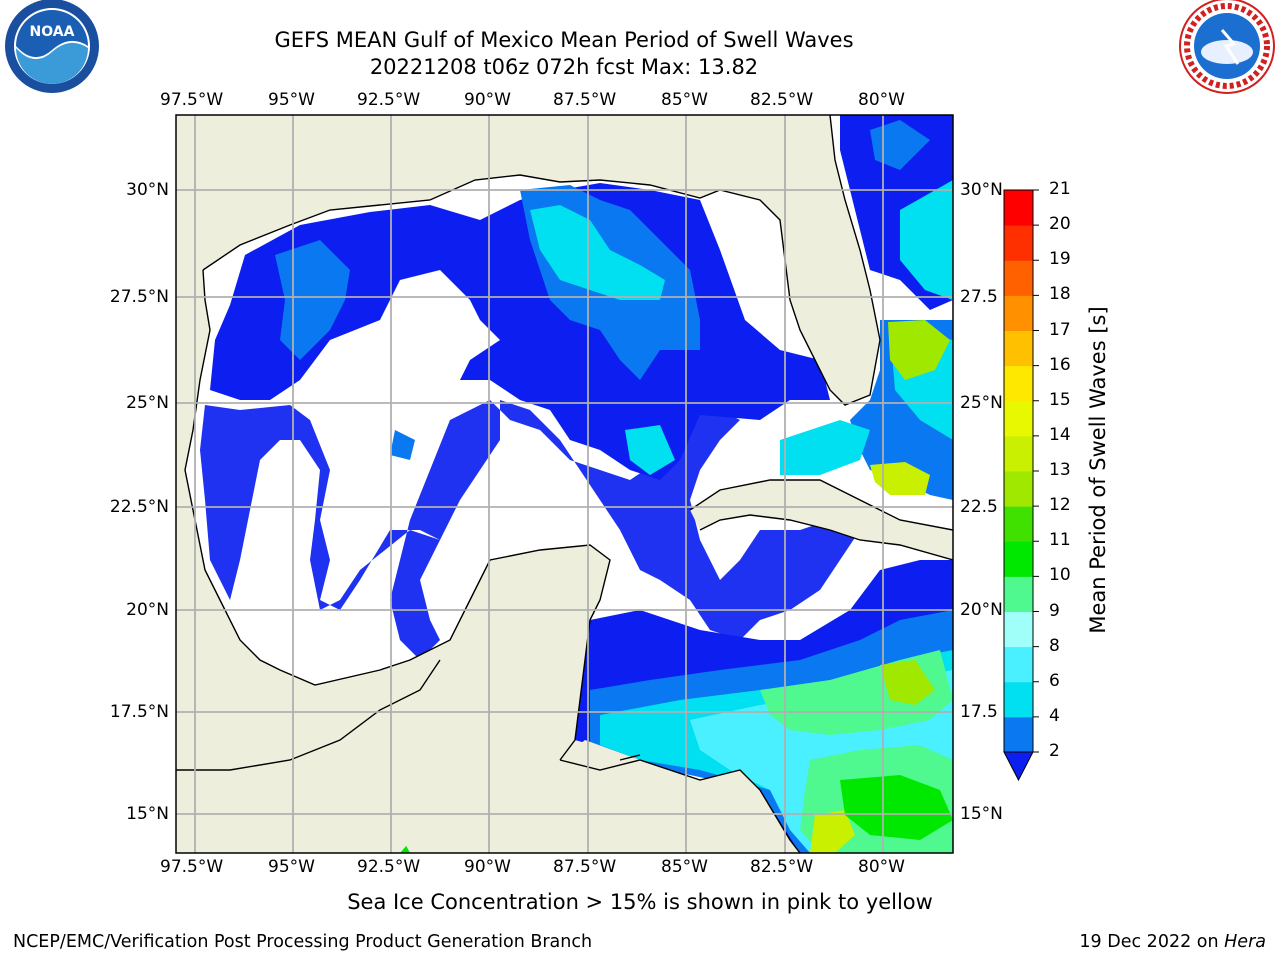 The image size is (1280, 960). What do you see at coordinates (1018, 766) in the screenshot?
I see `colorbar-extend-triangle` at bounding box center [1018, 766].